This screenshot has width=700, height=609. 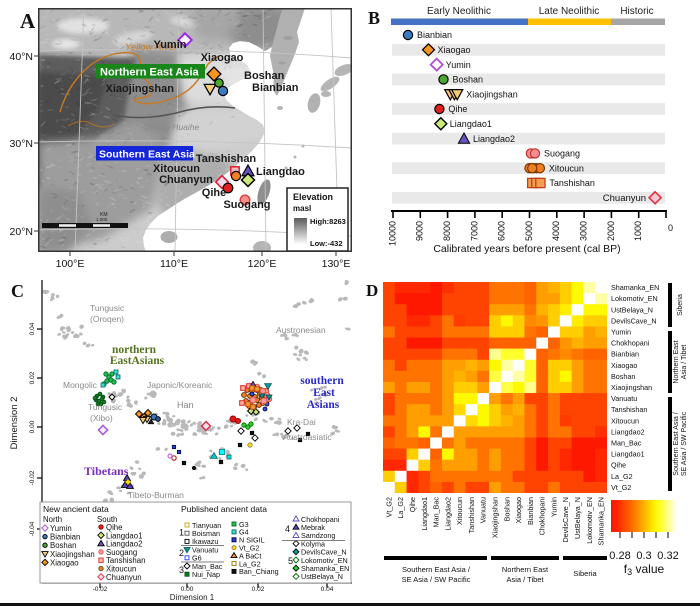 I want to click on svg-text: B, so click(x=374, y=18).